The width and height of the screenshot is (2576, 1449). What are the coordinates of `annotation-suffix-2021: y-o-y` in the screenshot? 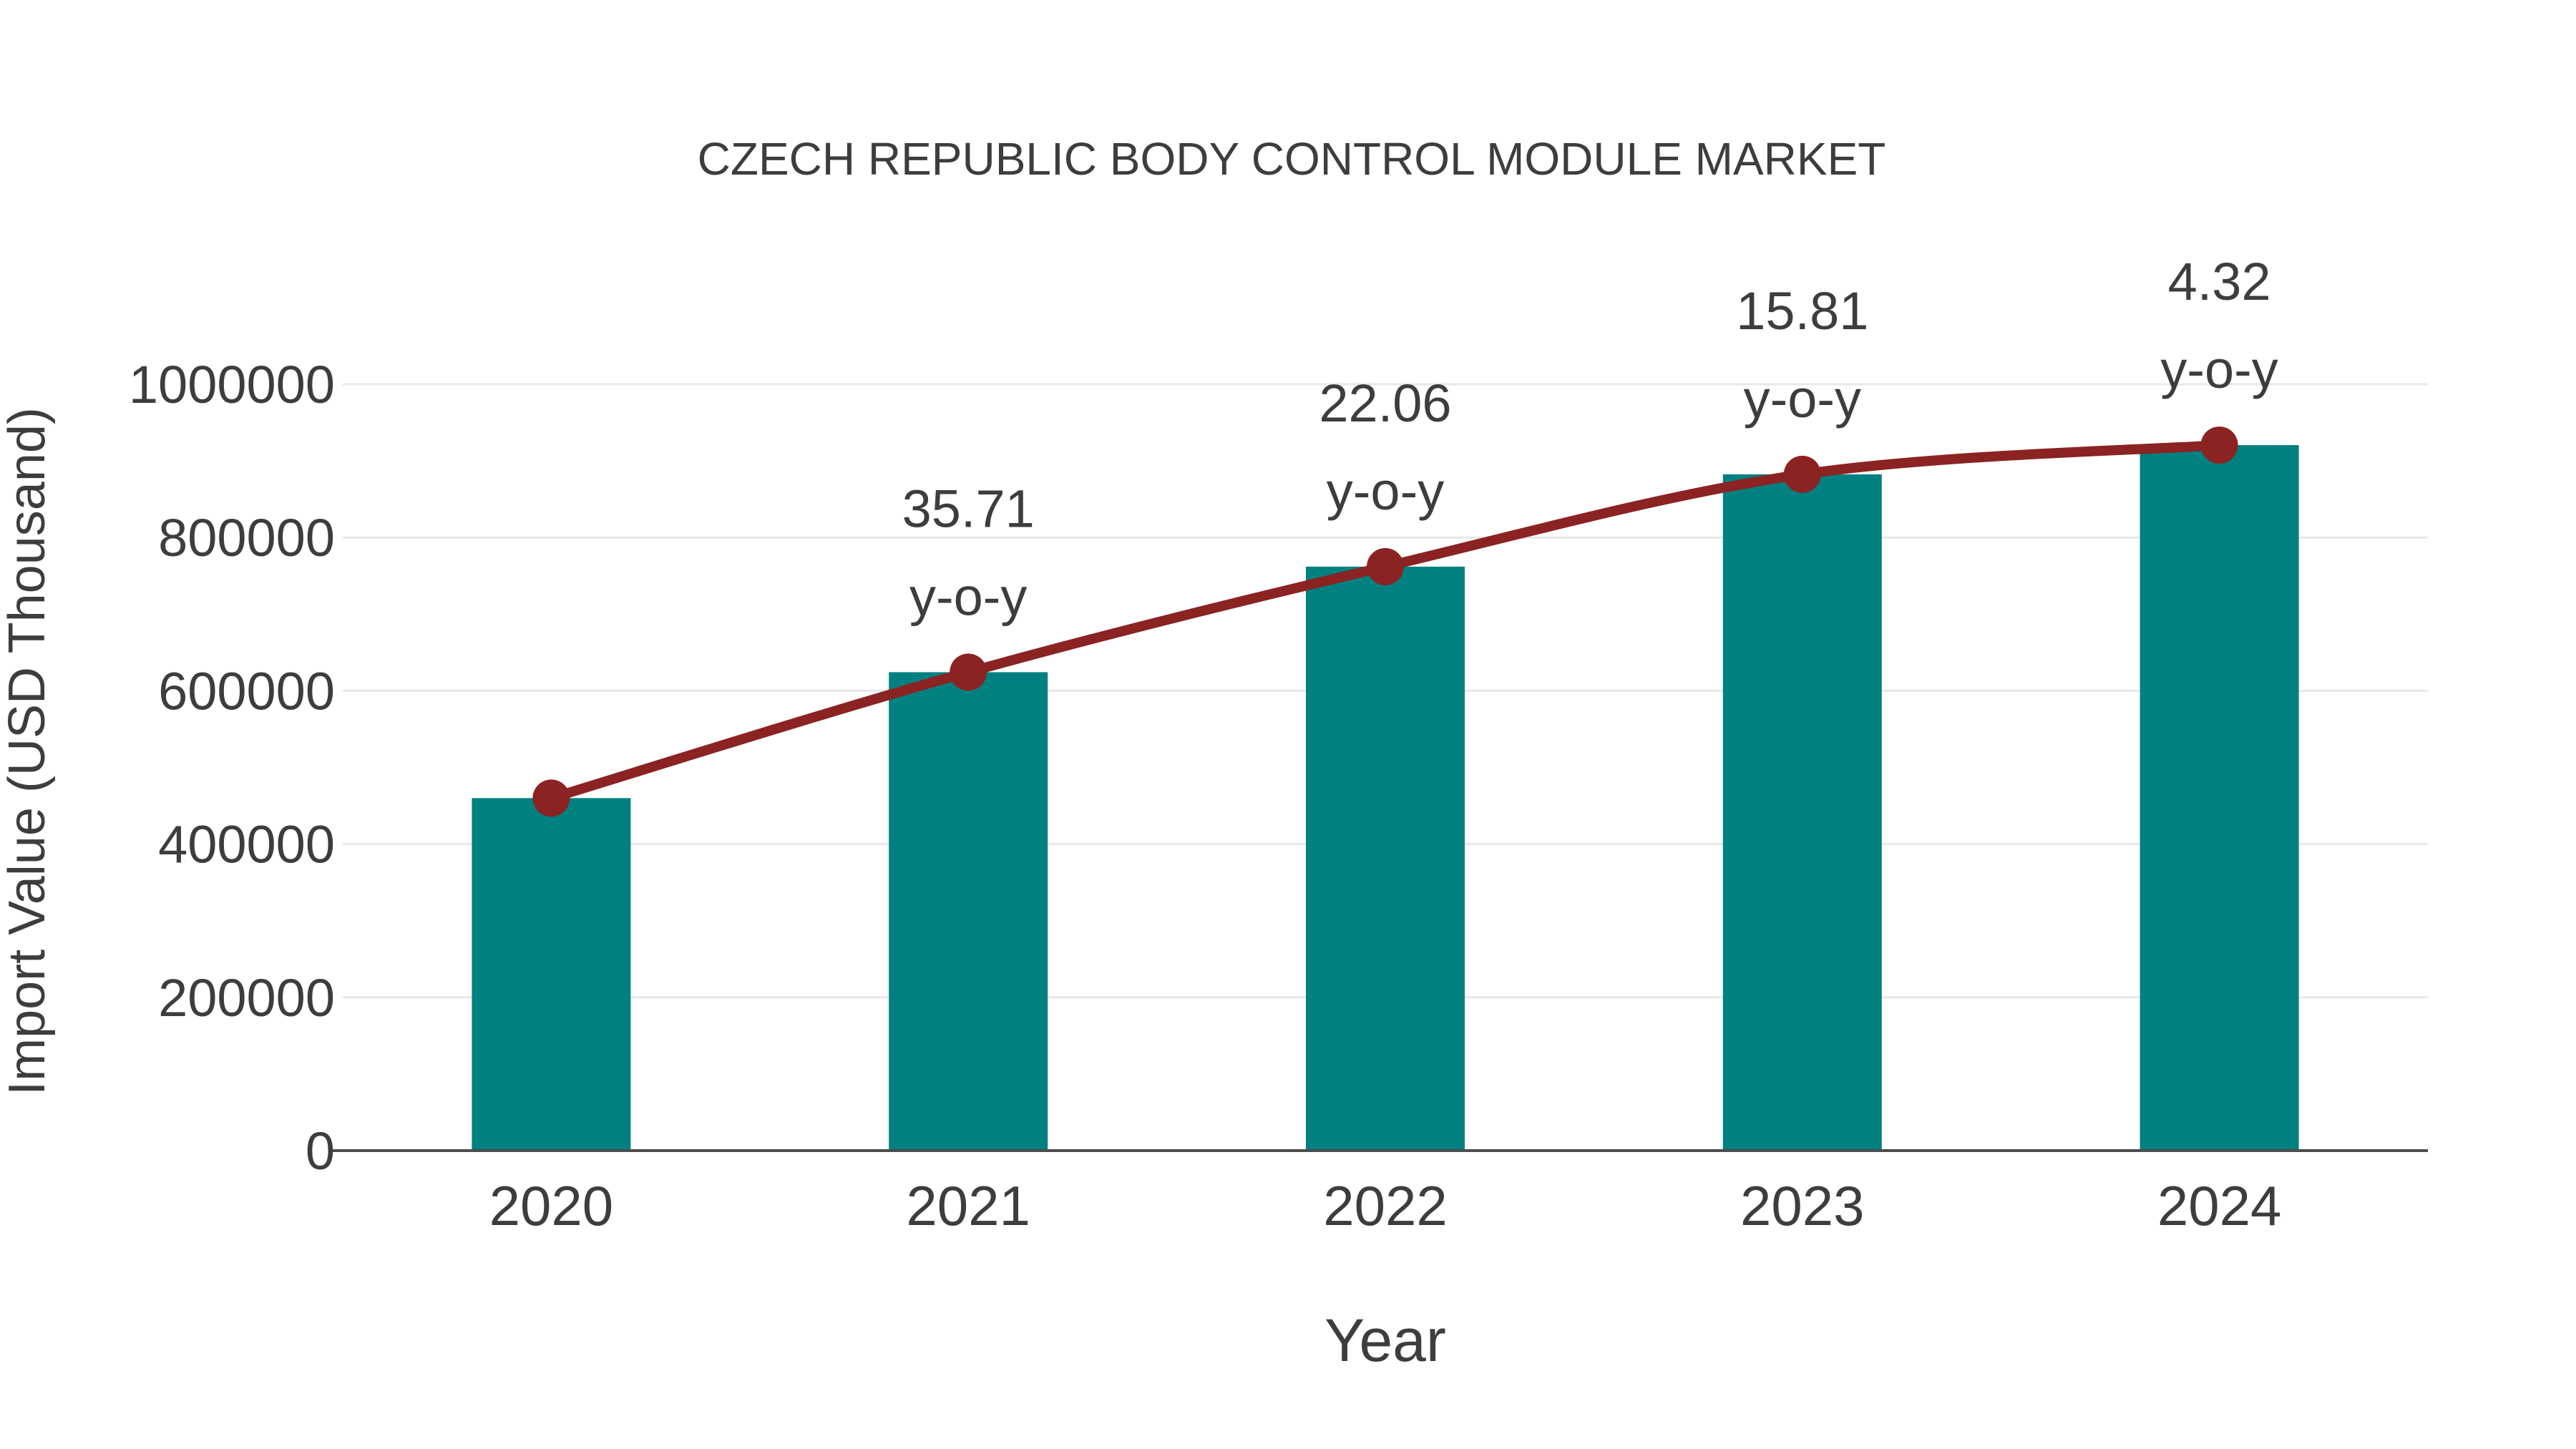 It's located at (968, 596).